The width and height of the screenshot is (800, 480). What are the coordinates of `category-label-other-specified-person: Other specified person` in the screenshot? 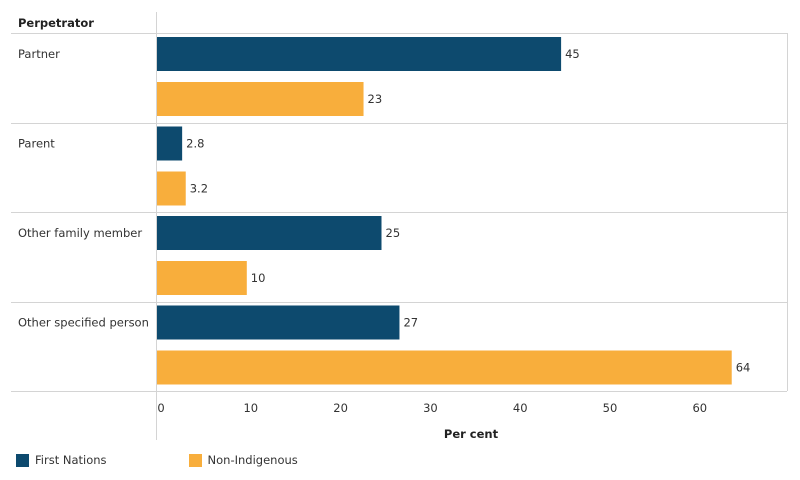 It's located at (83, 323).